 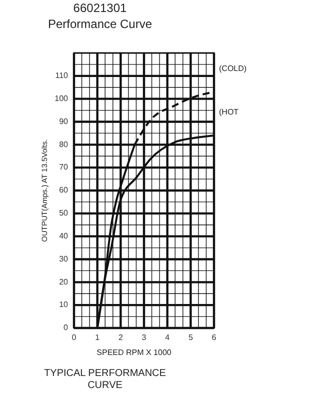 I want to click on y-tick-label: 10, so click(x=64, y=305).